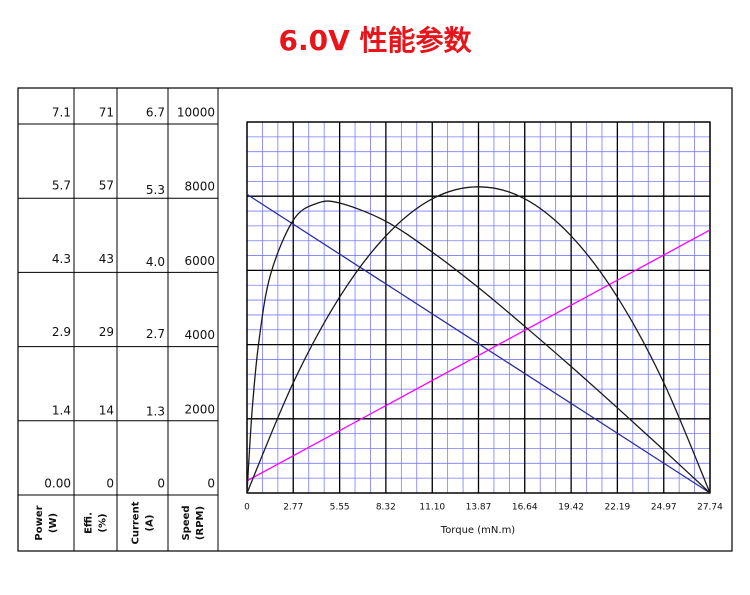  I want to click on y-tick-label: 1.3, so click(155, 412).